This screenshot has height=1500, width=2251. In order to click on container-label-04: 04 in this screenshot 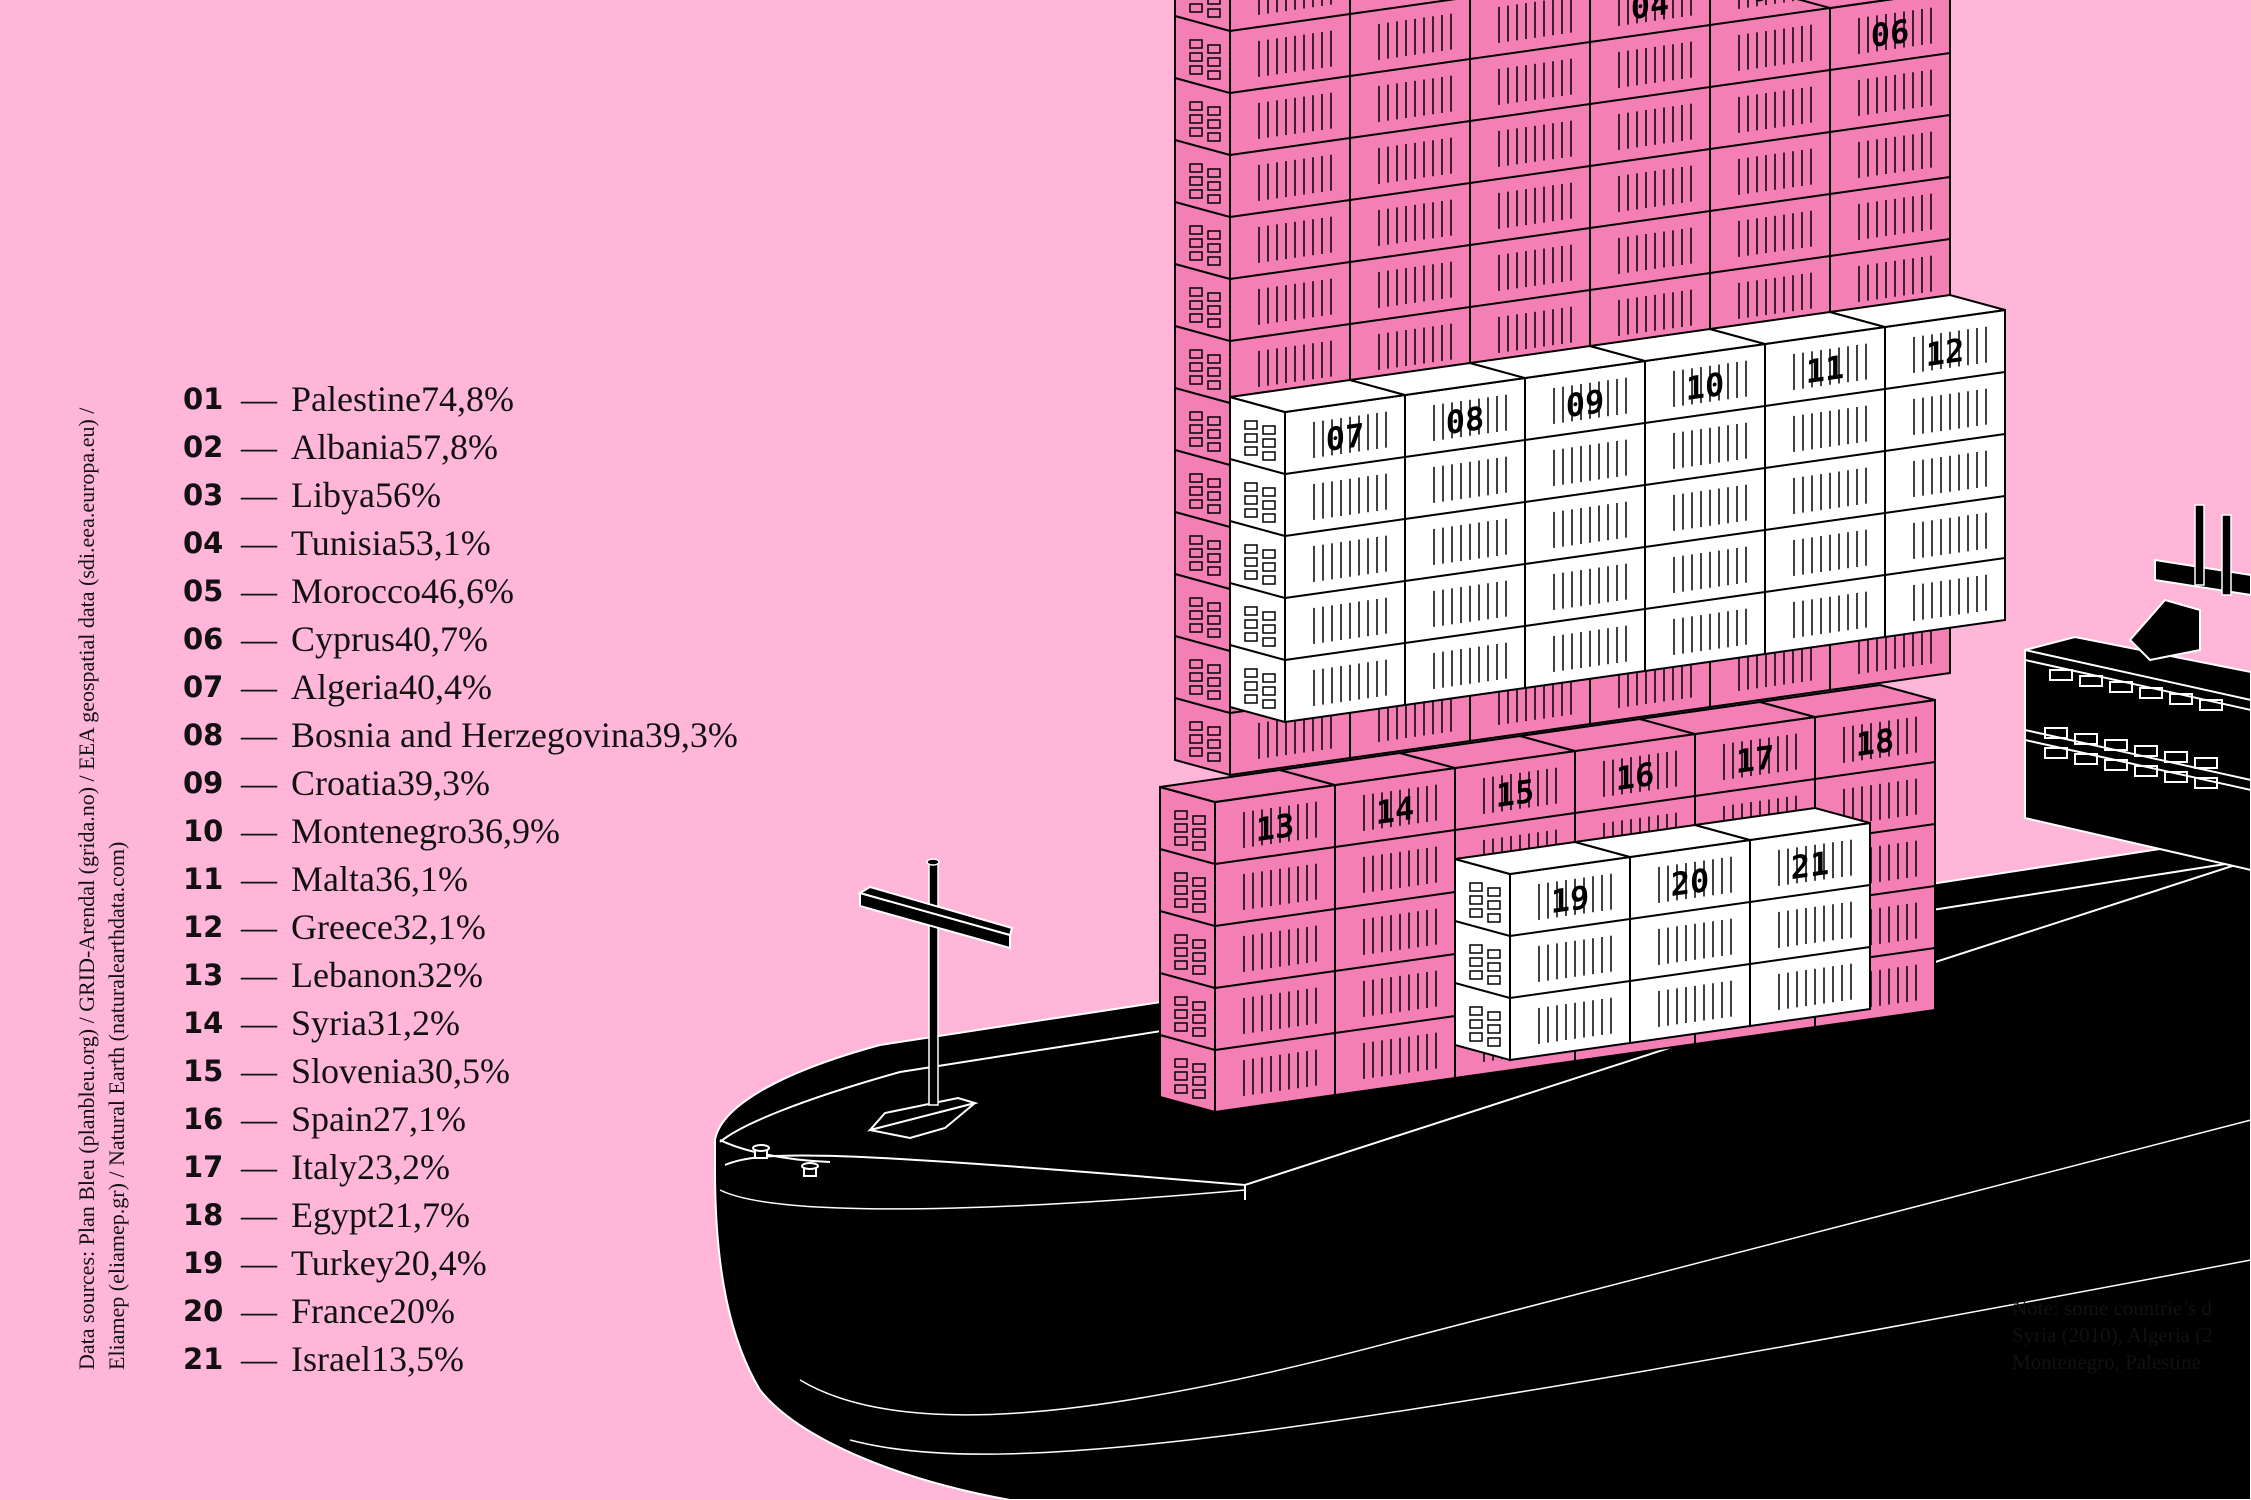, I will do `click(1650, 13)`.